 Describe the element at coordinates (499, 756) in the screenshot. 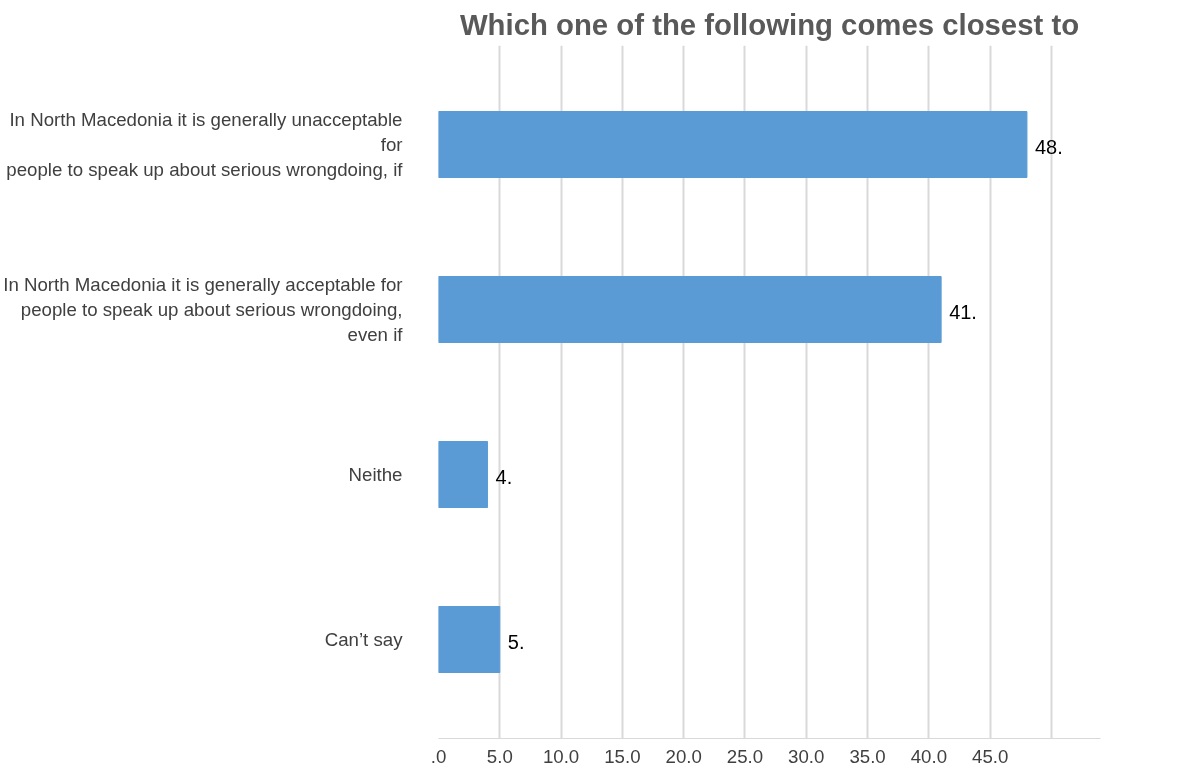

I see `x-tick-label: 5.0` at that location.